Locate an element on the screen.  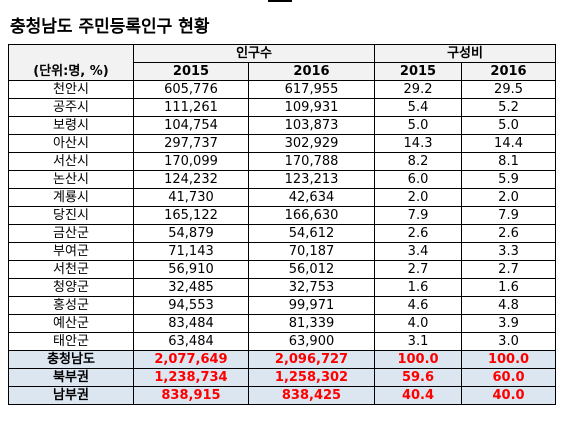
region-cell: 충청남도 is located at coordinates (71, 359).